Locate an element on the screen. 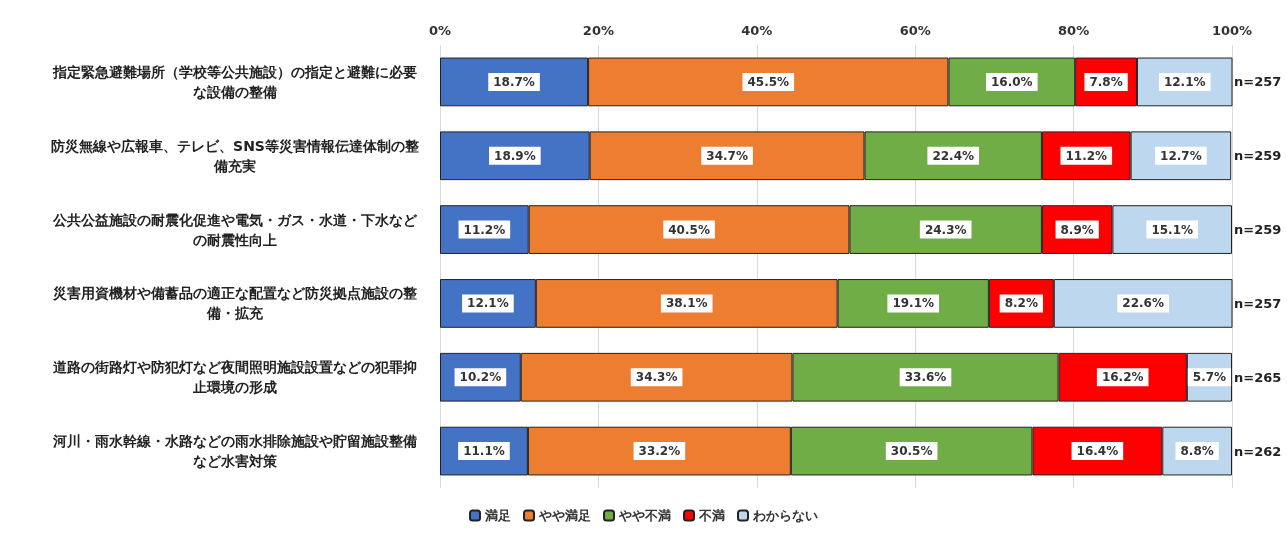 The height and width of the screenshot is (533, 1287). text: n=265 is located at coordinates (1258, 377).